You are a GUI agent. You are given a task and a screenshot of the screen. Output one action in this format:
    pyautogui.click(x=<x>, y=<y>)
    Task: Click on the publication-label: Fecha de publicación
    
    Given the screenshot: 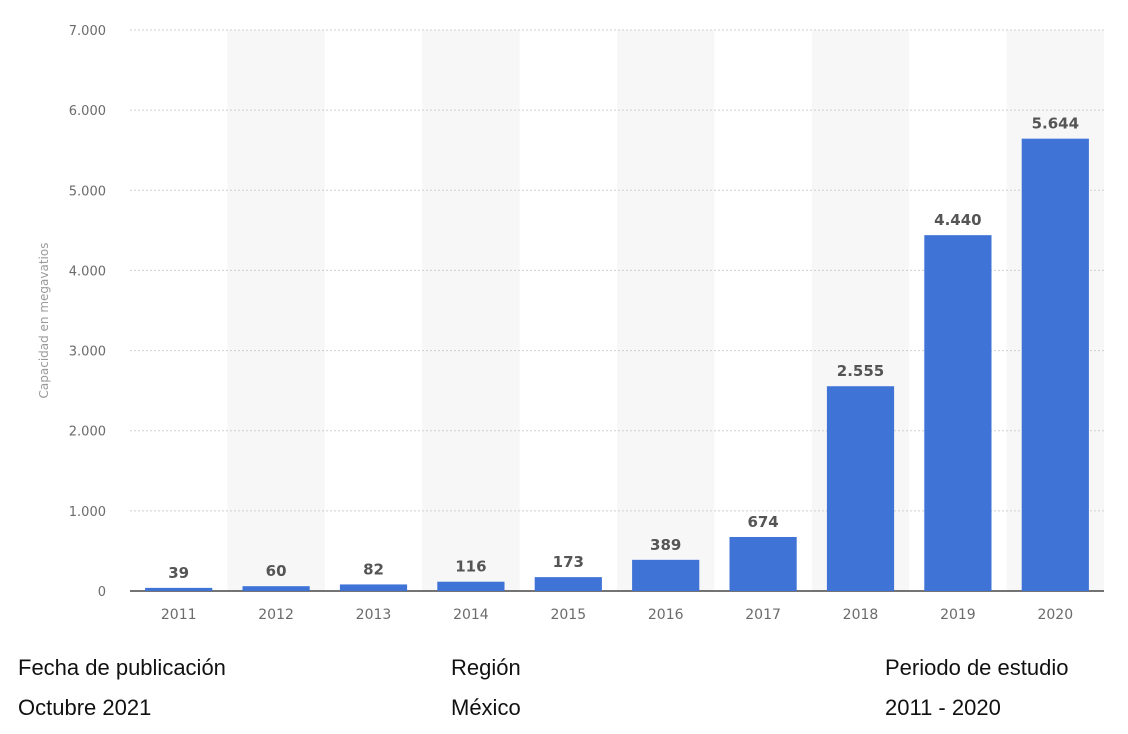 What is the action you would take?
    pyautogui.click(x=122, y=667)
    